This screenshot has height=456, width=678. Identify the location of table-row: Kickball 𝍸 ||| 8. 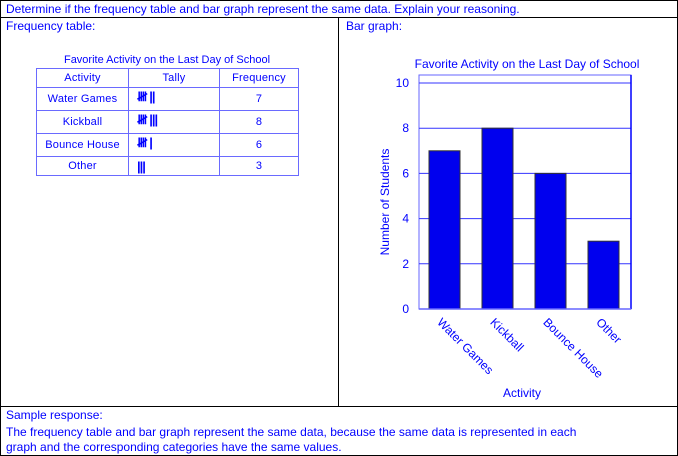
(167, 122).